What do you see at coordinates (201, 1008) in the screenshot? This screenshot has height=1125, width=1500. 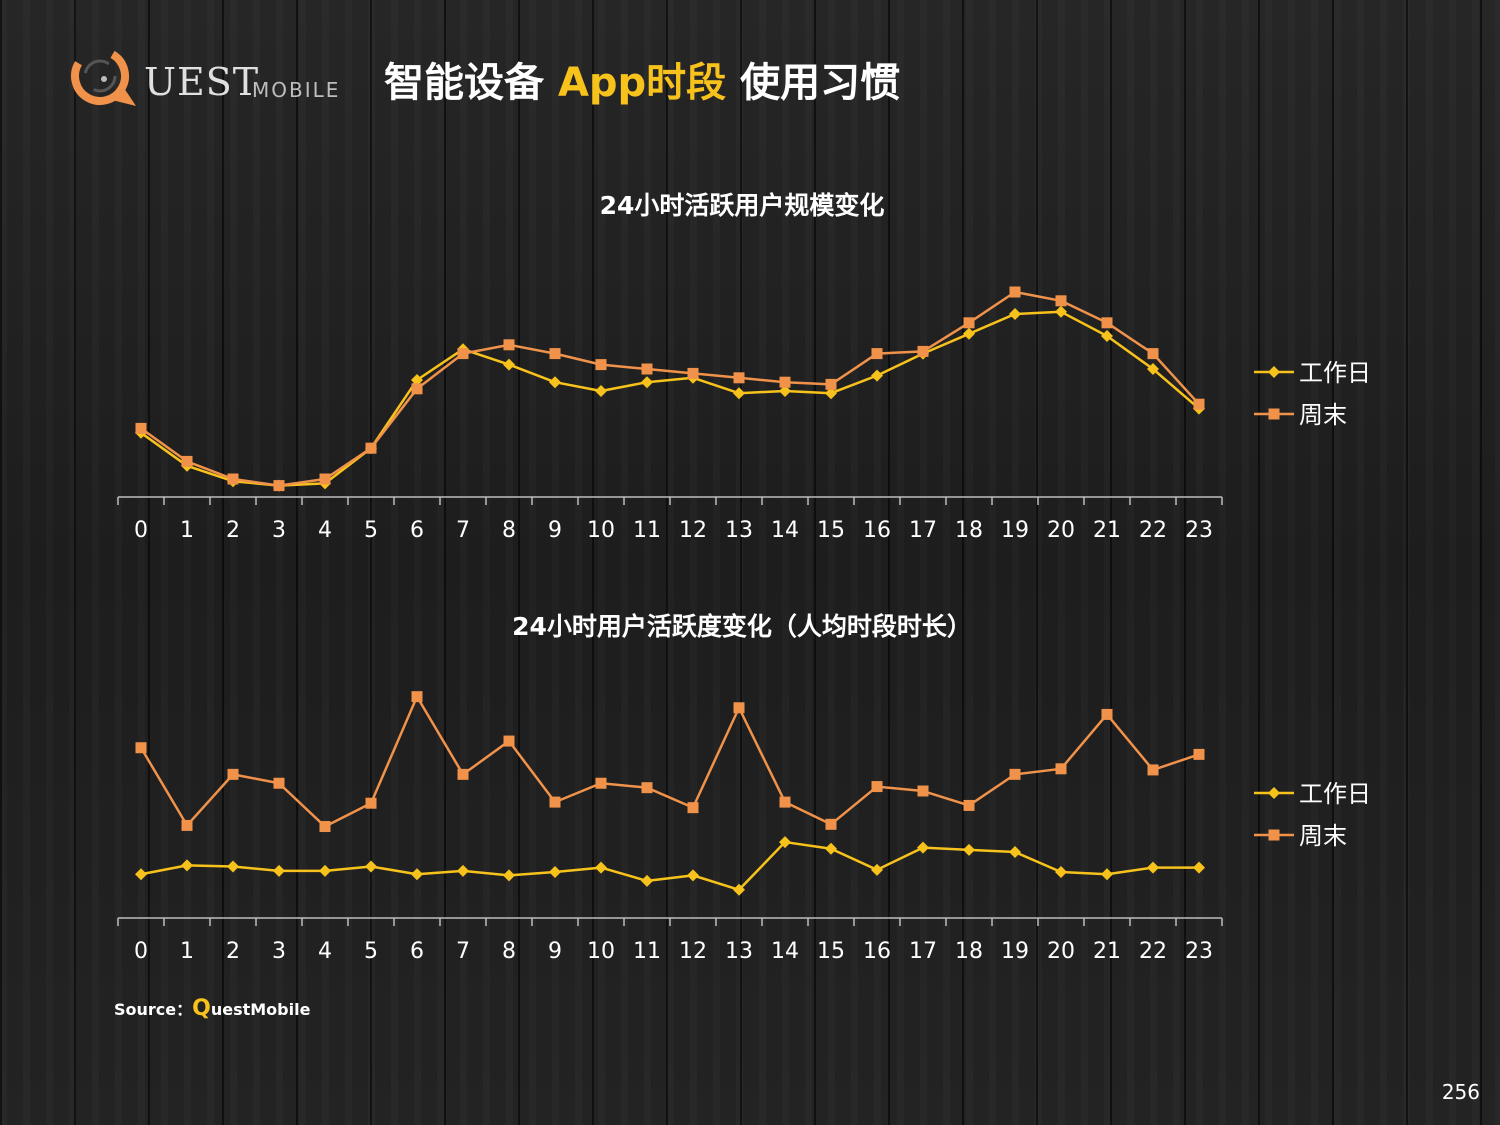 I see `source-q: Q` at bounding box center [201, 1008].